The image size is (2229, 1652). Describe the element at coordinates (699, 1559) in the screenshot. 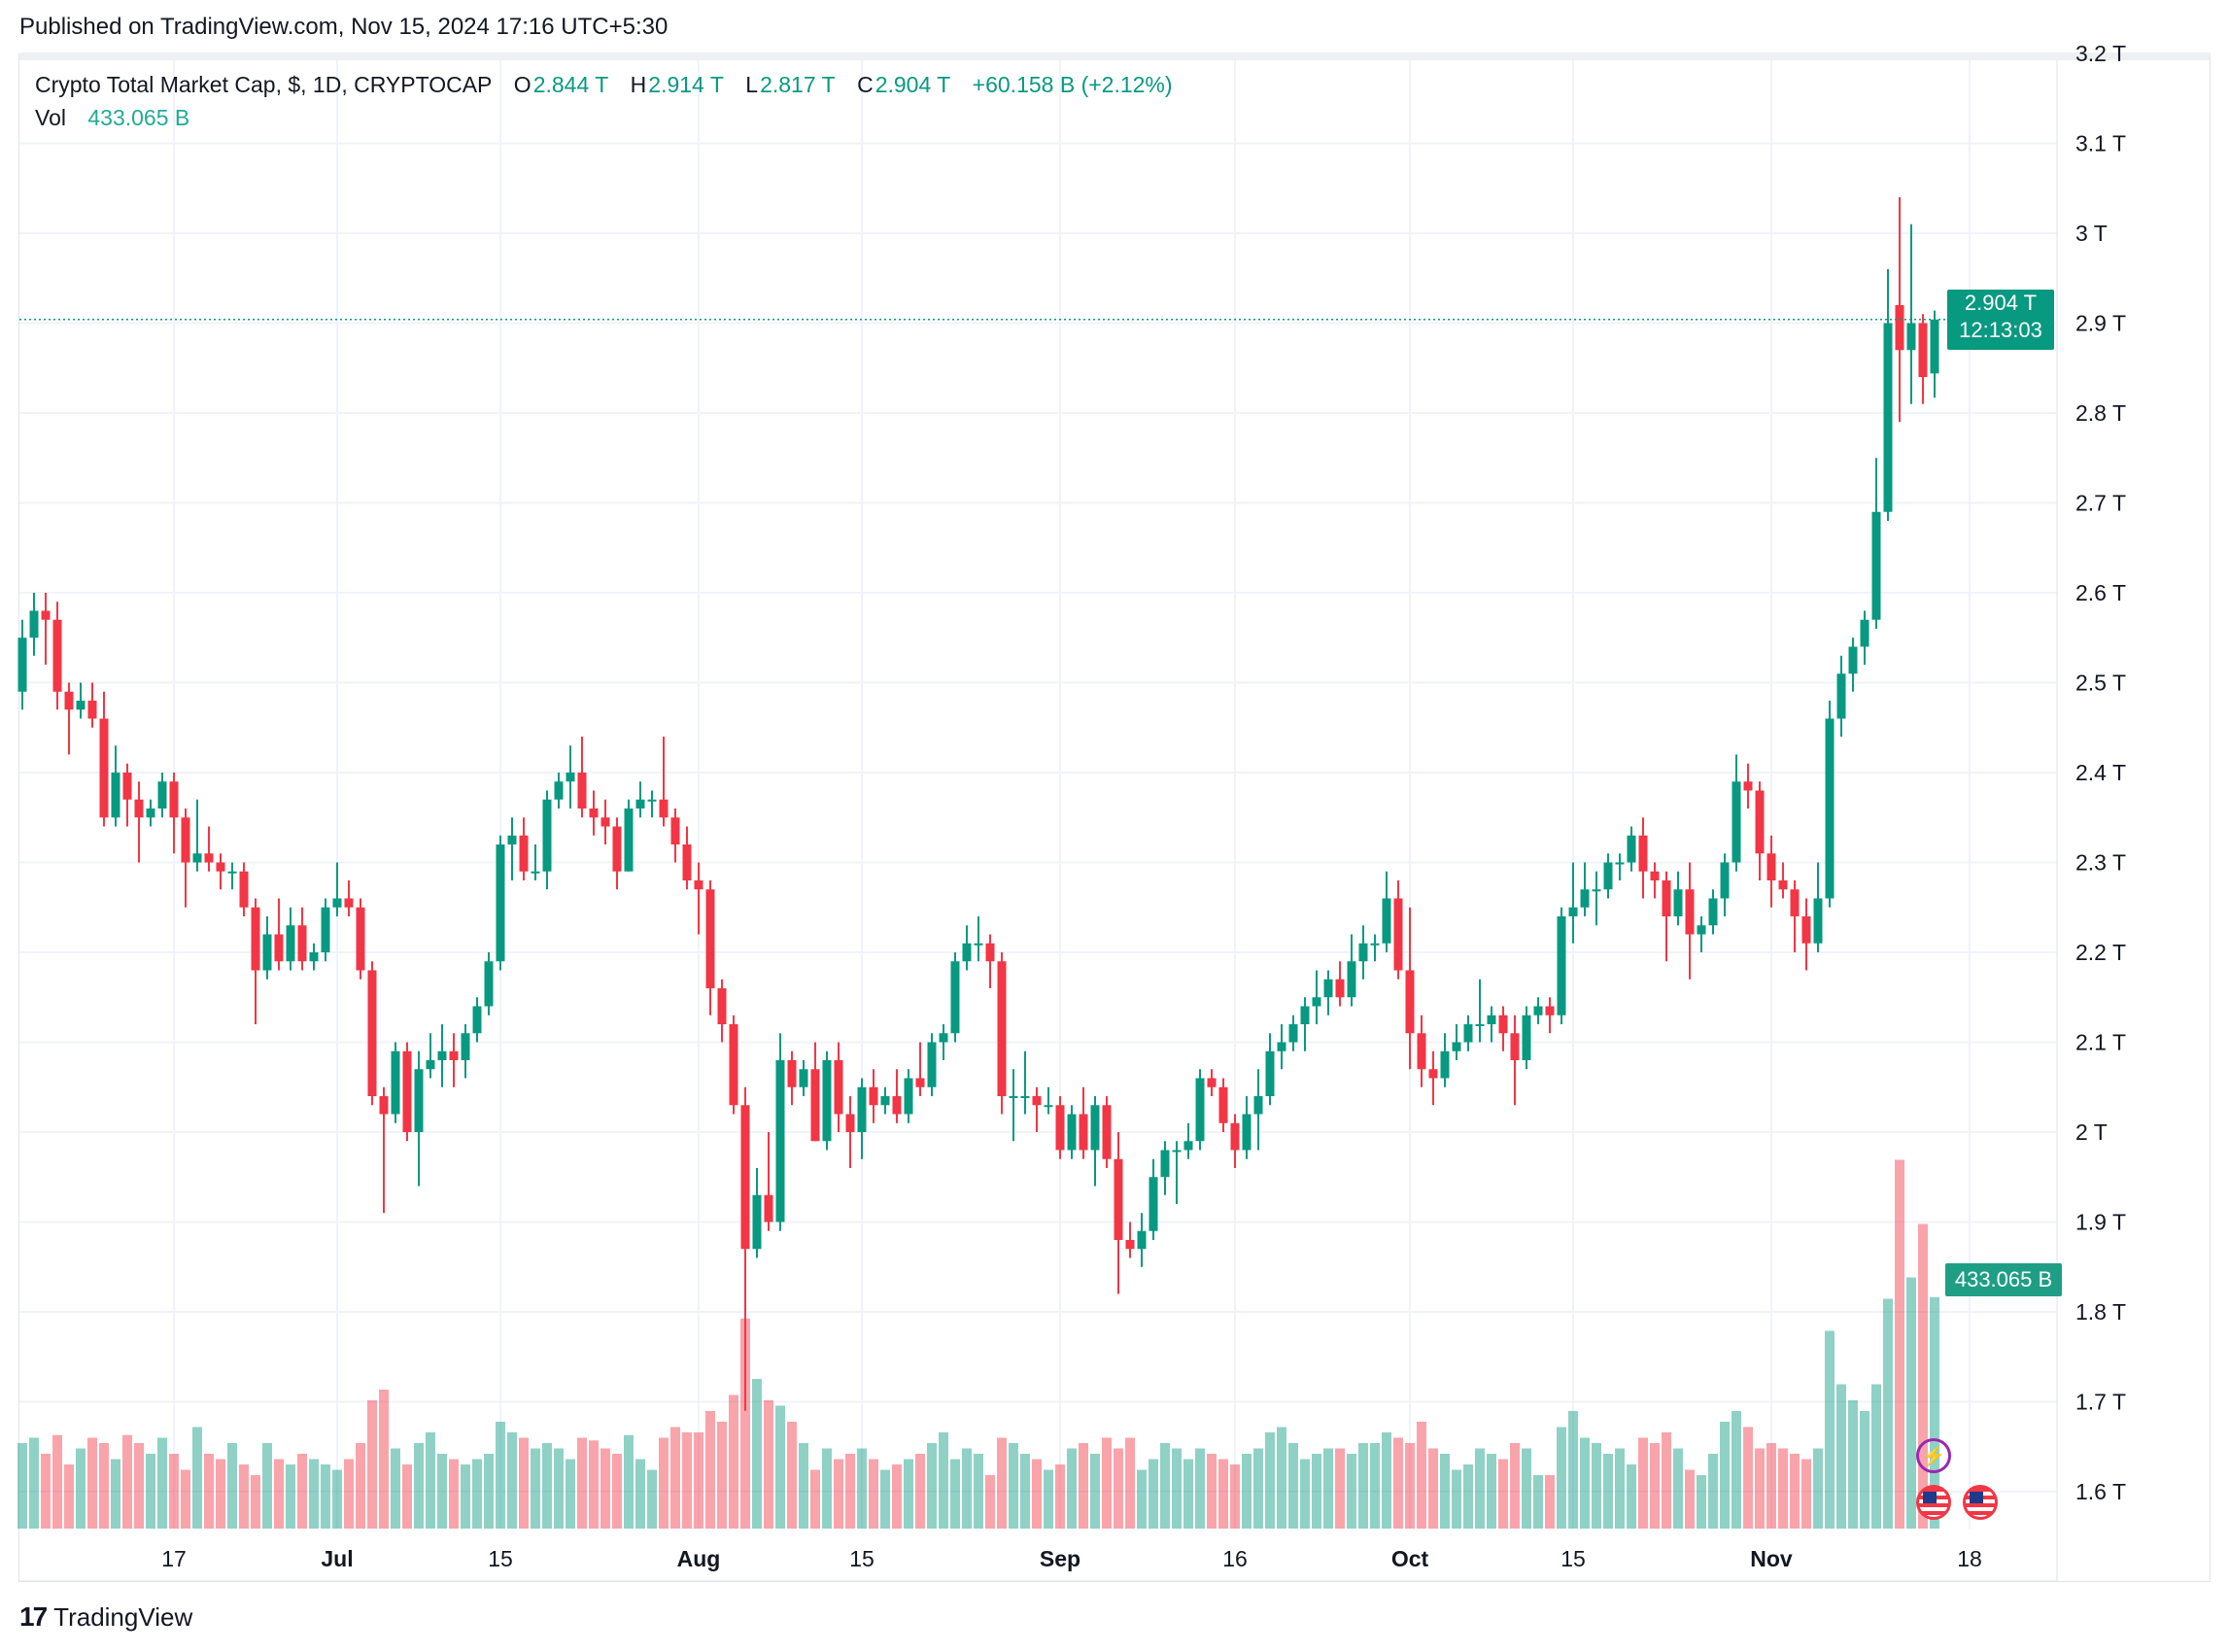

I see `time-tick-label: Aug` at that location.